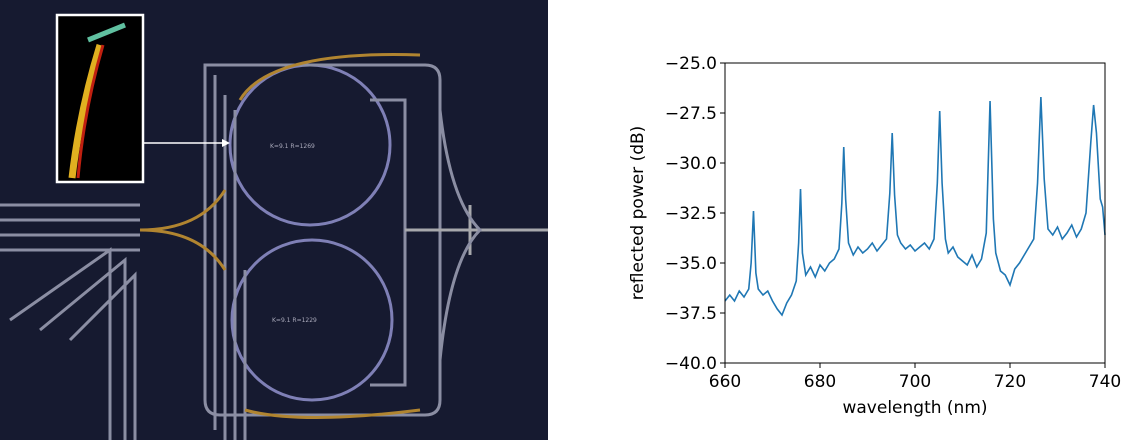 The height and width of the screenshot is (447, 1132). What do you see at coordinates (1105, 382) in the screenshot?
I see `x-tick-label: 740` at bounding box center [1105, 382].